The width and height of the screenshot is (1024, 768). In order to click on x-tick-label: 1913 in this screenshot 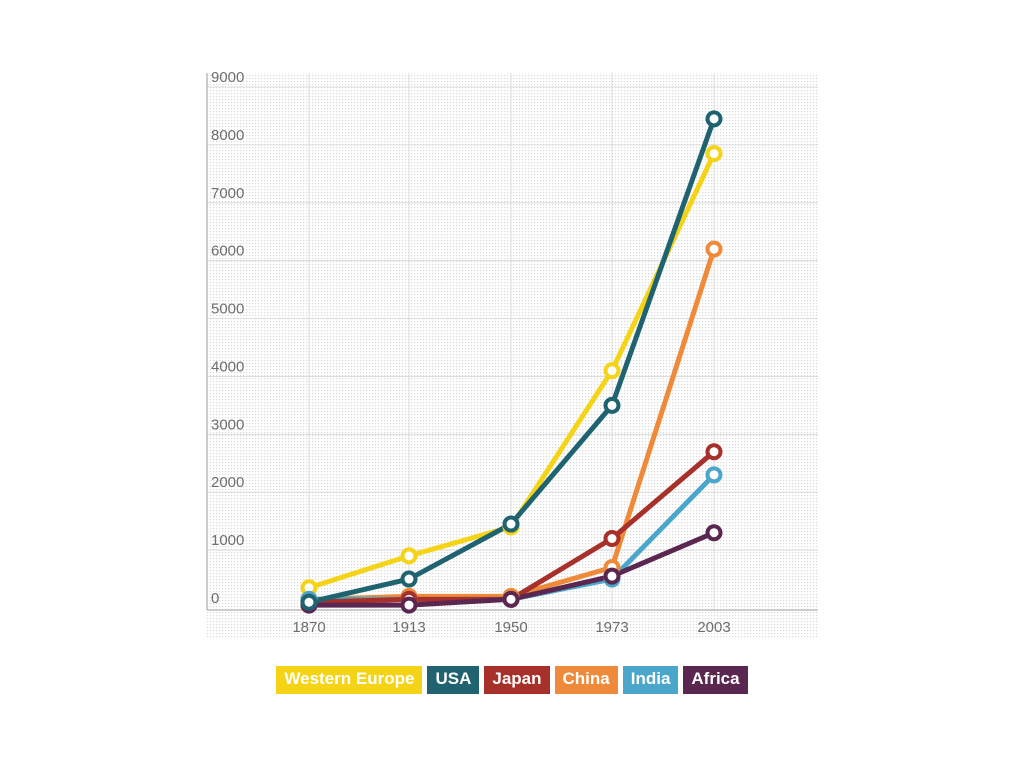, I will do `click(408, 627)`.